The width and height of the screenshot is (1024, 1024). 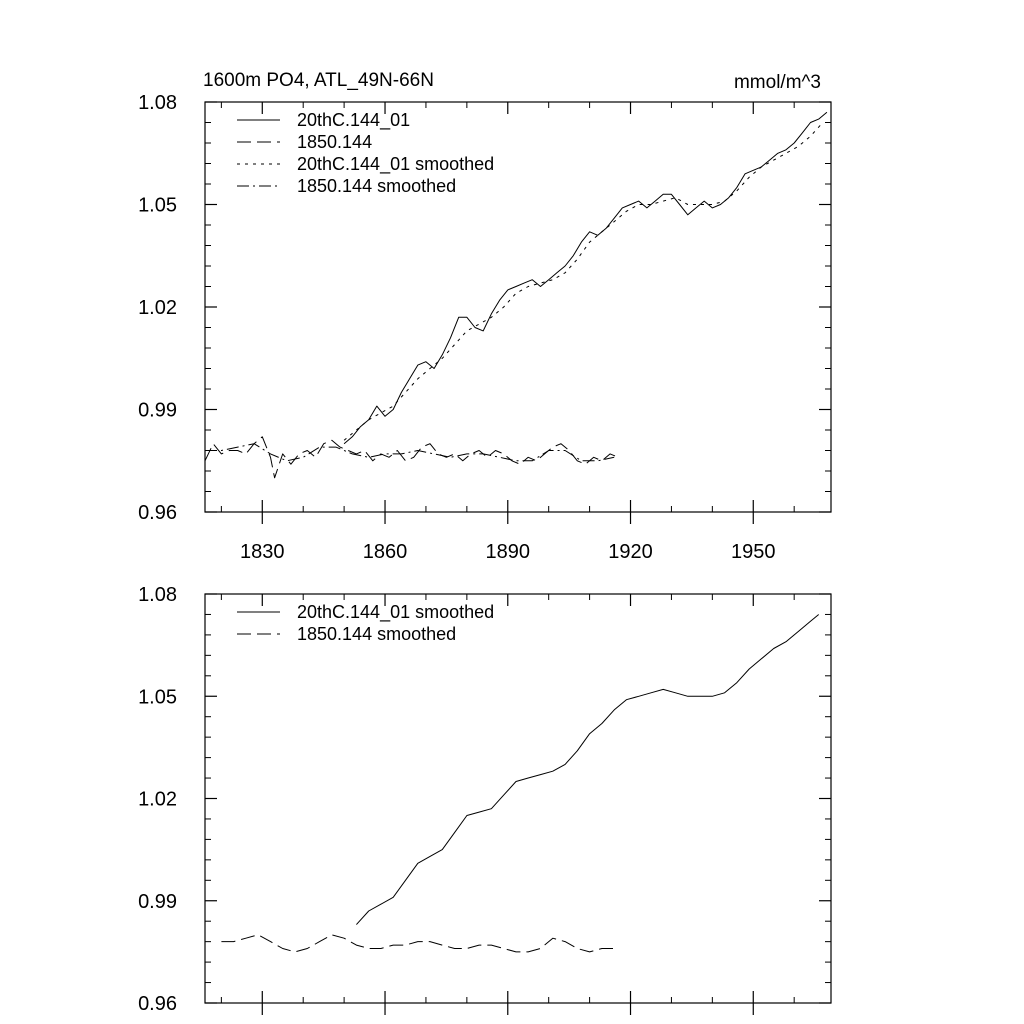 What do you see at coordinates (508, 552) in the screenshot?
I see `x-tick-label: 1890` at bounding box center [508, 552].